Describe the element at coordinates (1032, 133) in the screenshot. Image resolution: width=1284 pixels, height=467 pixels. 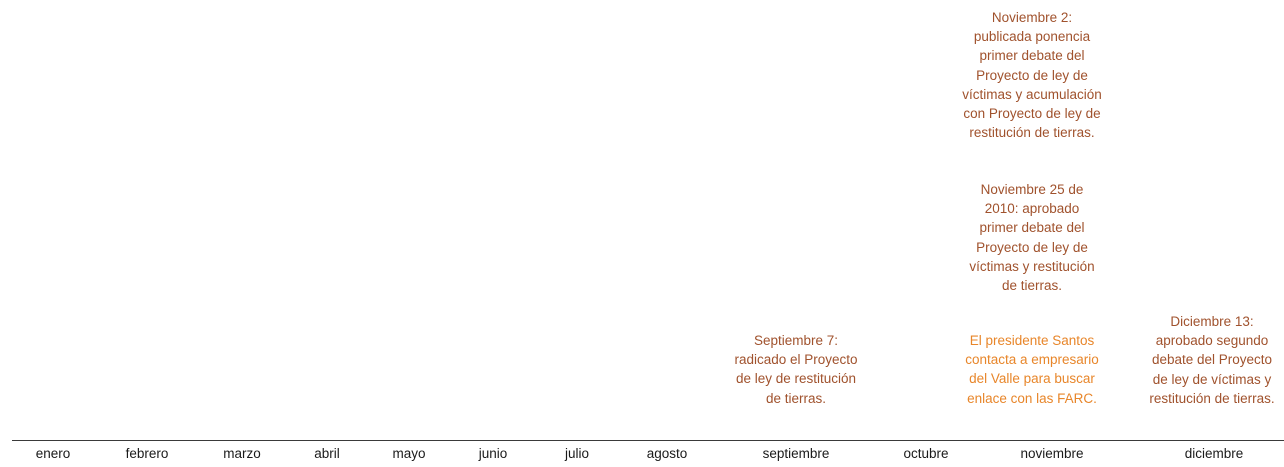
I see `event-nov-2-line: restitución de tierras.` at that location.